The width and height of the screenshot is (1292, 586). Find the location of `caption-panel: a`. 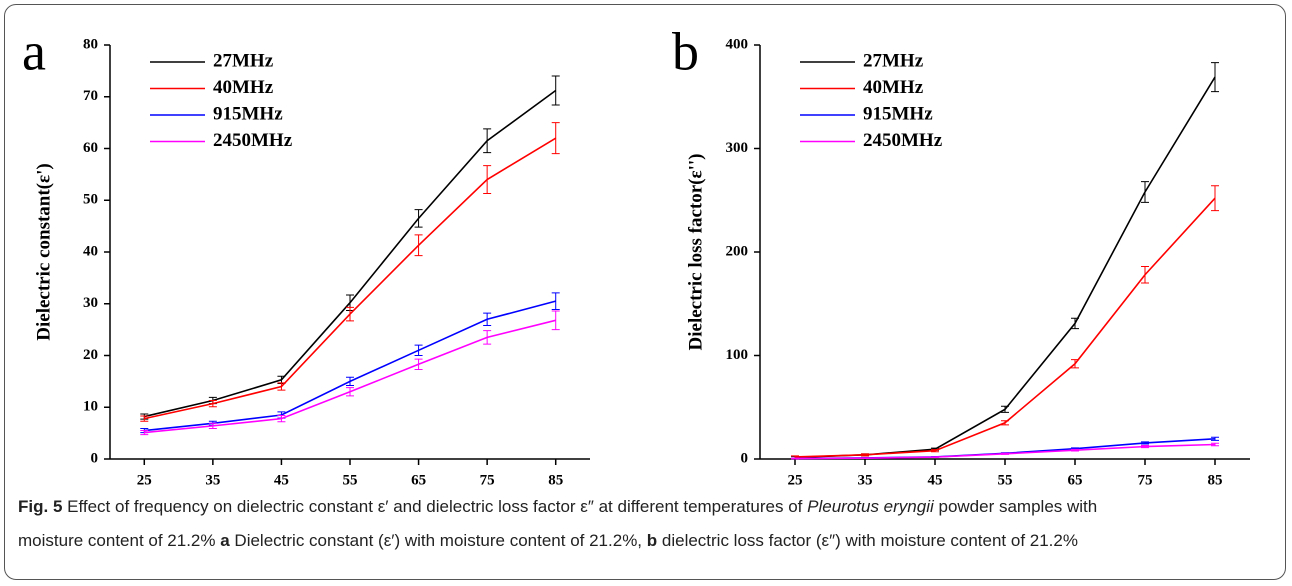

caption-panel: a is located at coordinates (225, 540).